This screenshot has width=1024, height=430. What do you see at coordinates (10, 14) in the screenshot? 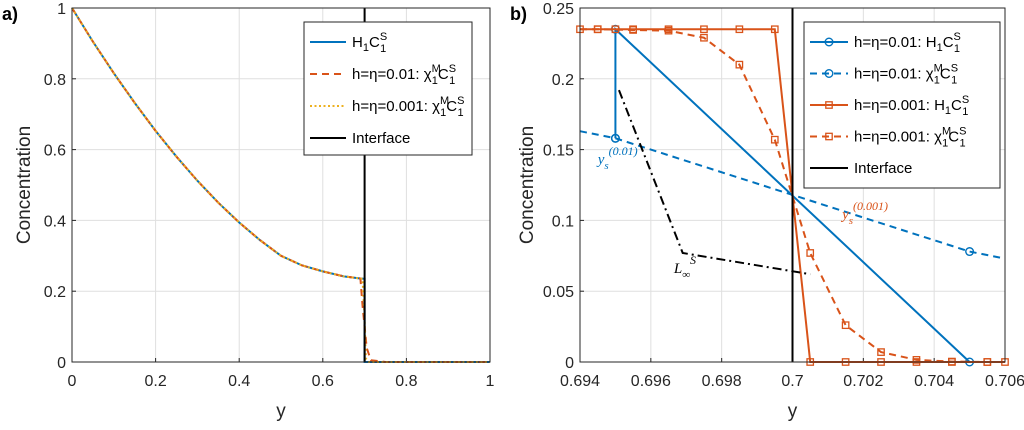
I see `panel-letter: a)` at bounding box center [10, 14].